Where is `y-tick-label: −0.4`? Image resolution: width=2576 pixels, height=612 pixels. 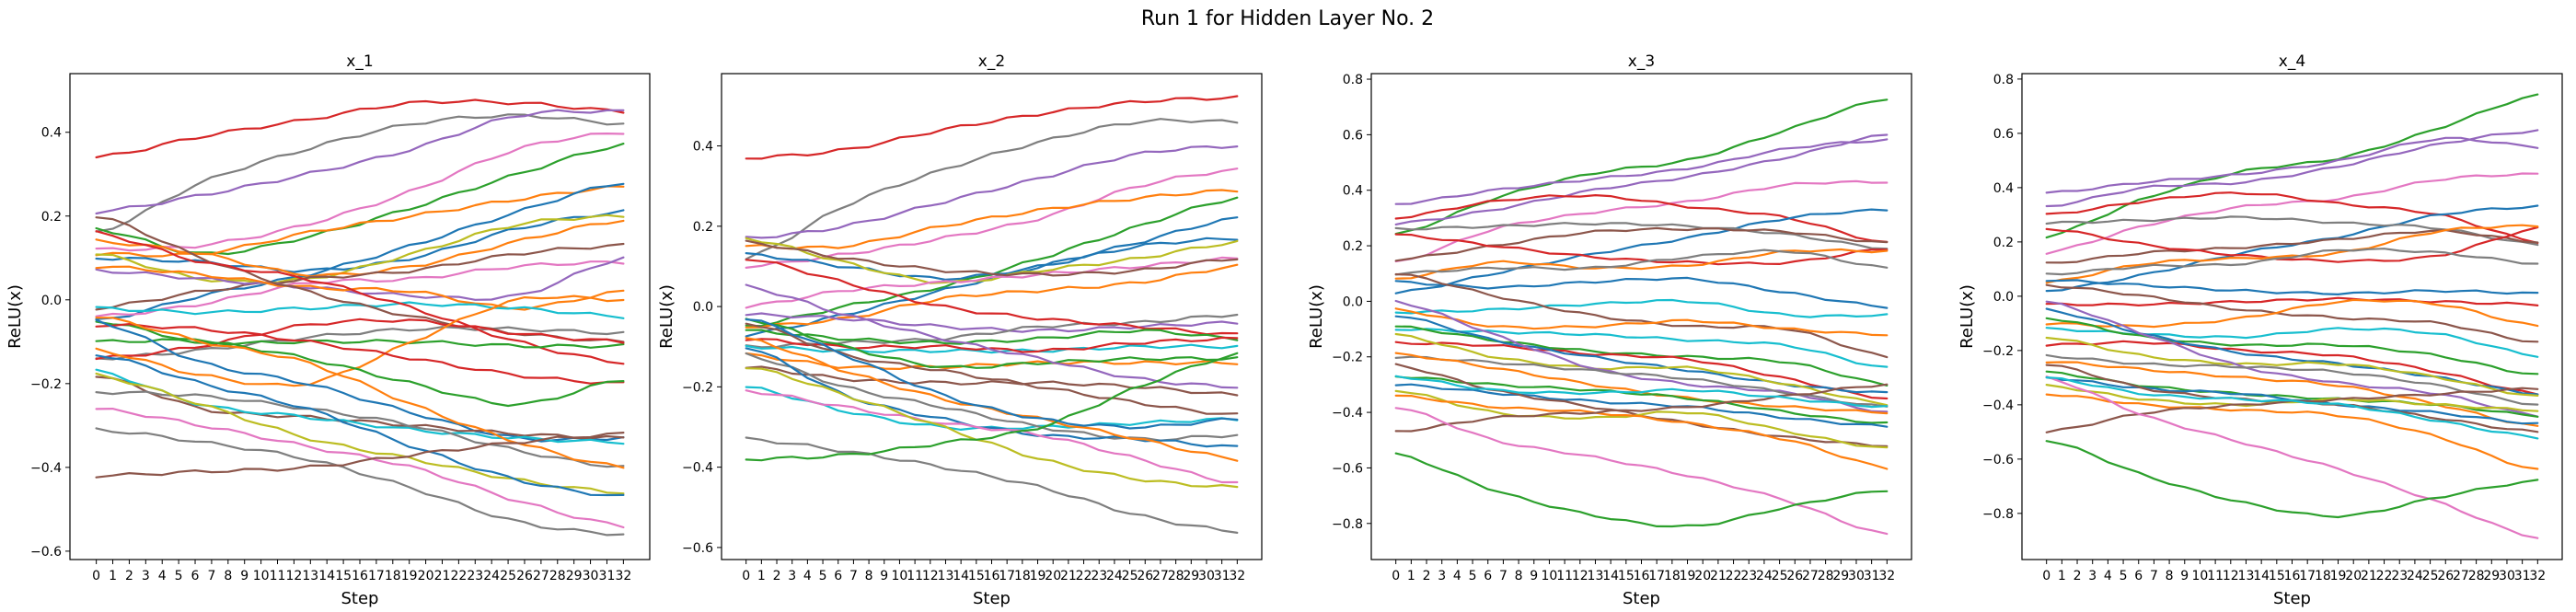
y-tick-label: −0.4 is located at coordinates (46, 468).